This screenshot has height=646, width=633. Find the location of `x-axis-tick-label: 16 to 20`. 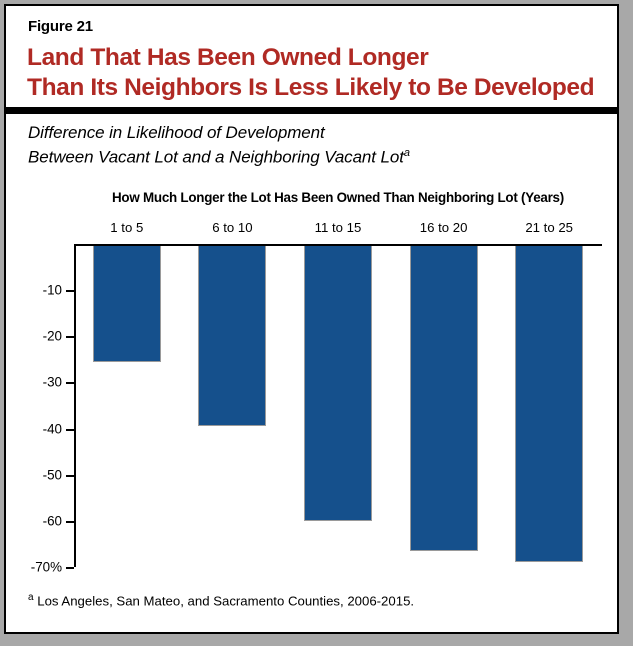

x-axis-tick-label: 16 to 20 is located at coordinates (443, 227).